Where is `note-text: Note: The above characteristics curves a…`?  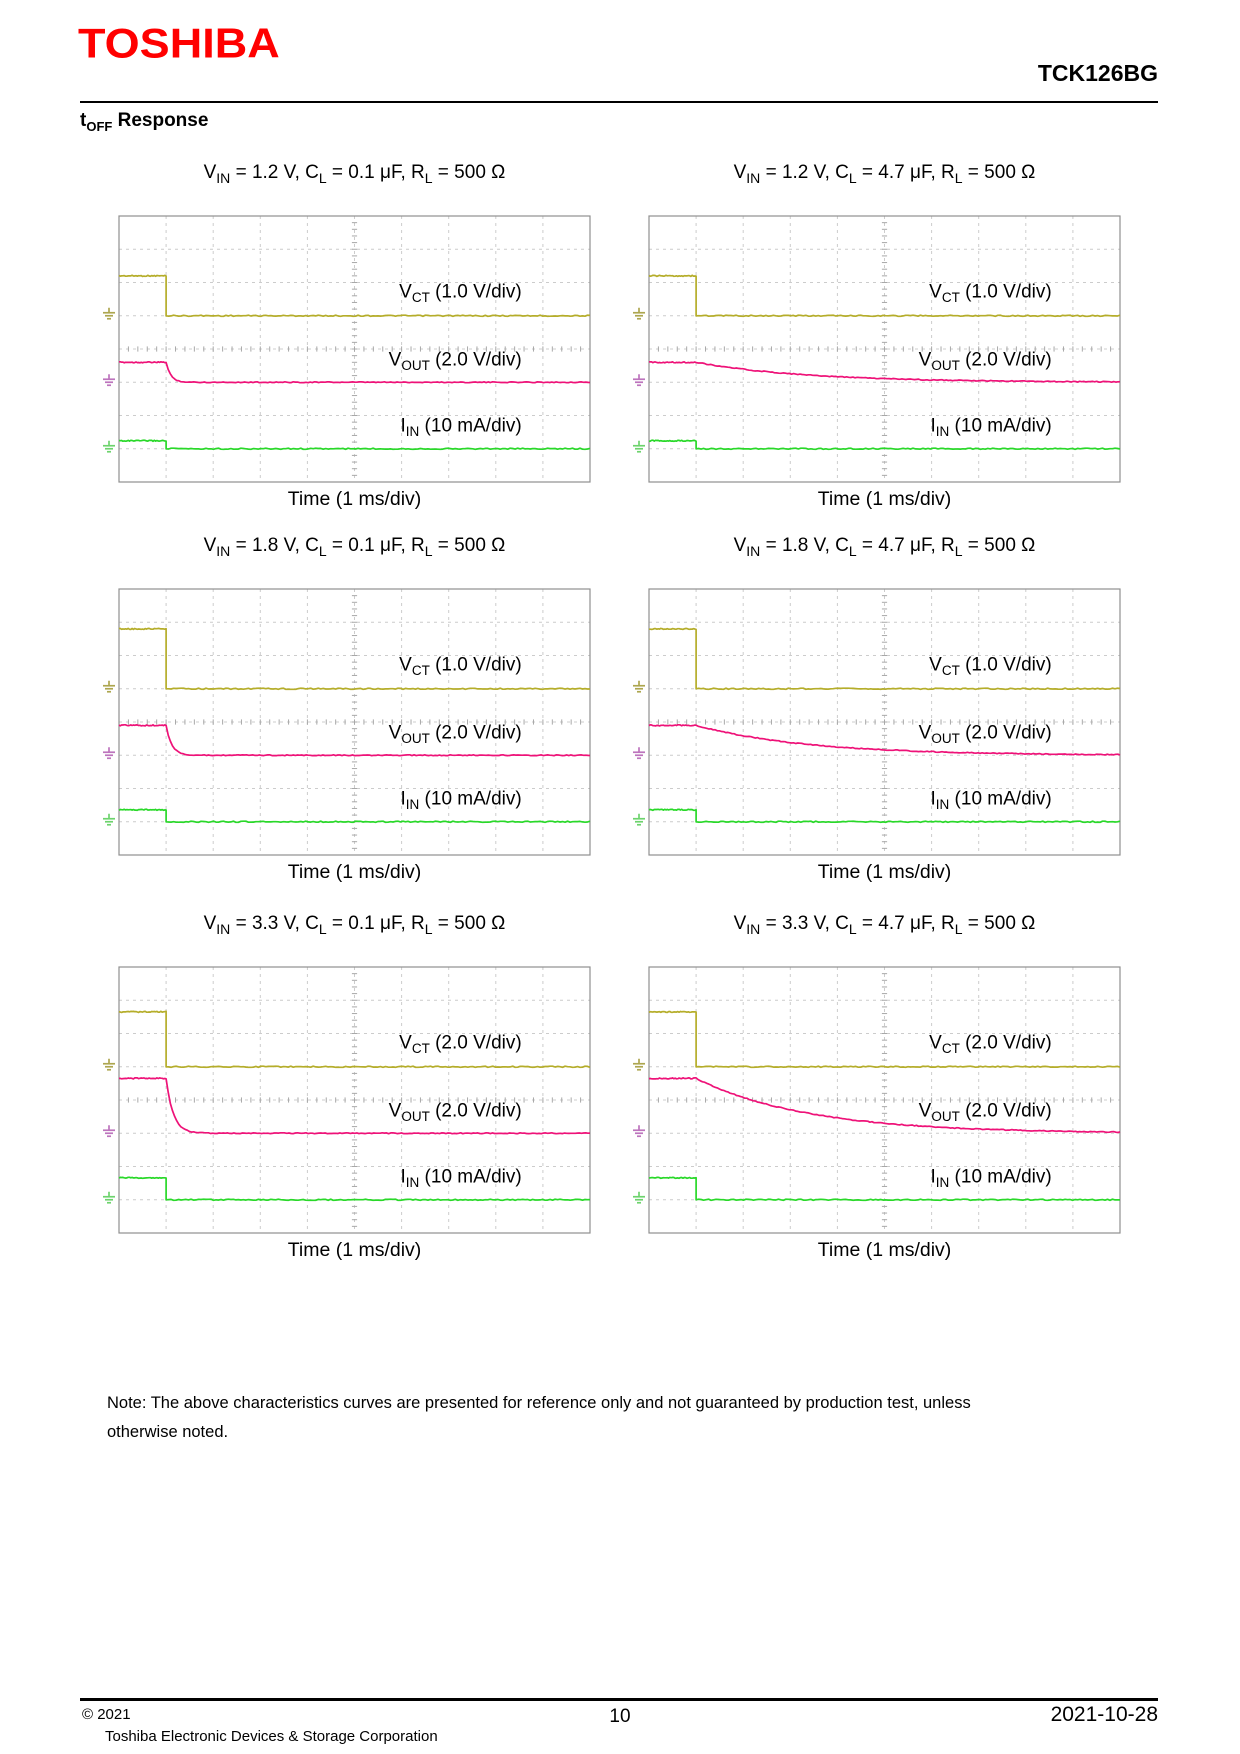 note-text: Note: The above characteristics curves a… is located at coordinates (539, 1417).